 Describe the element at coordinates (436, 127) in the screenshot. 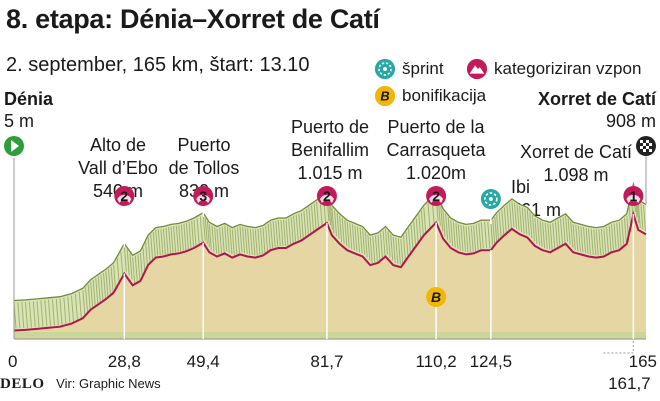

I see `climb-name-line1: Puerto de la` at that location.